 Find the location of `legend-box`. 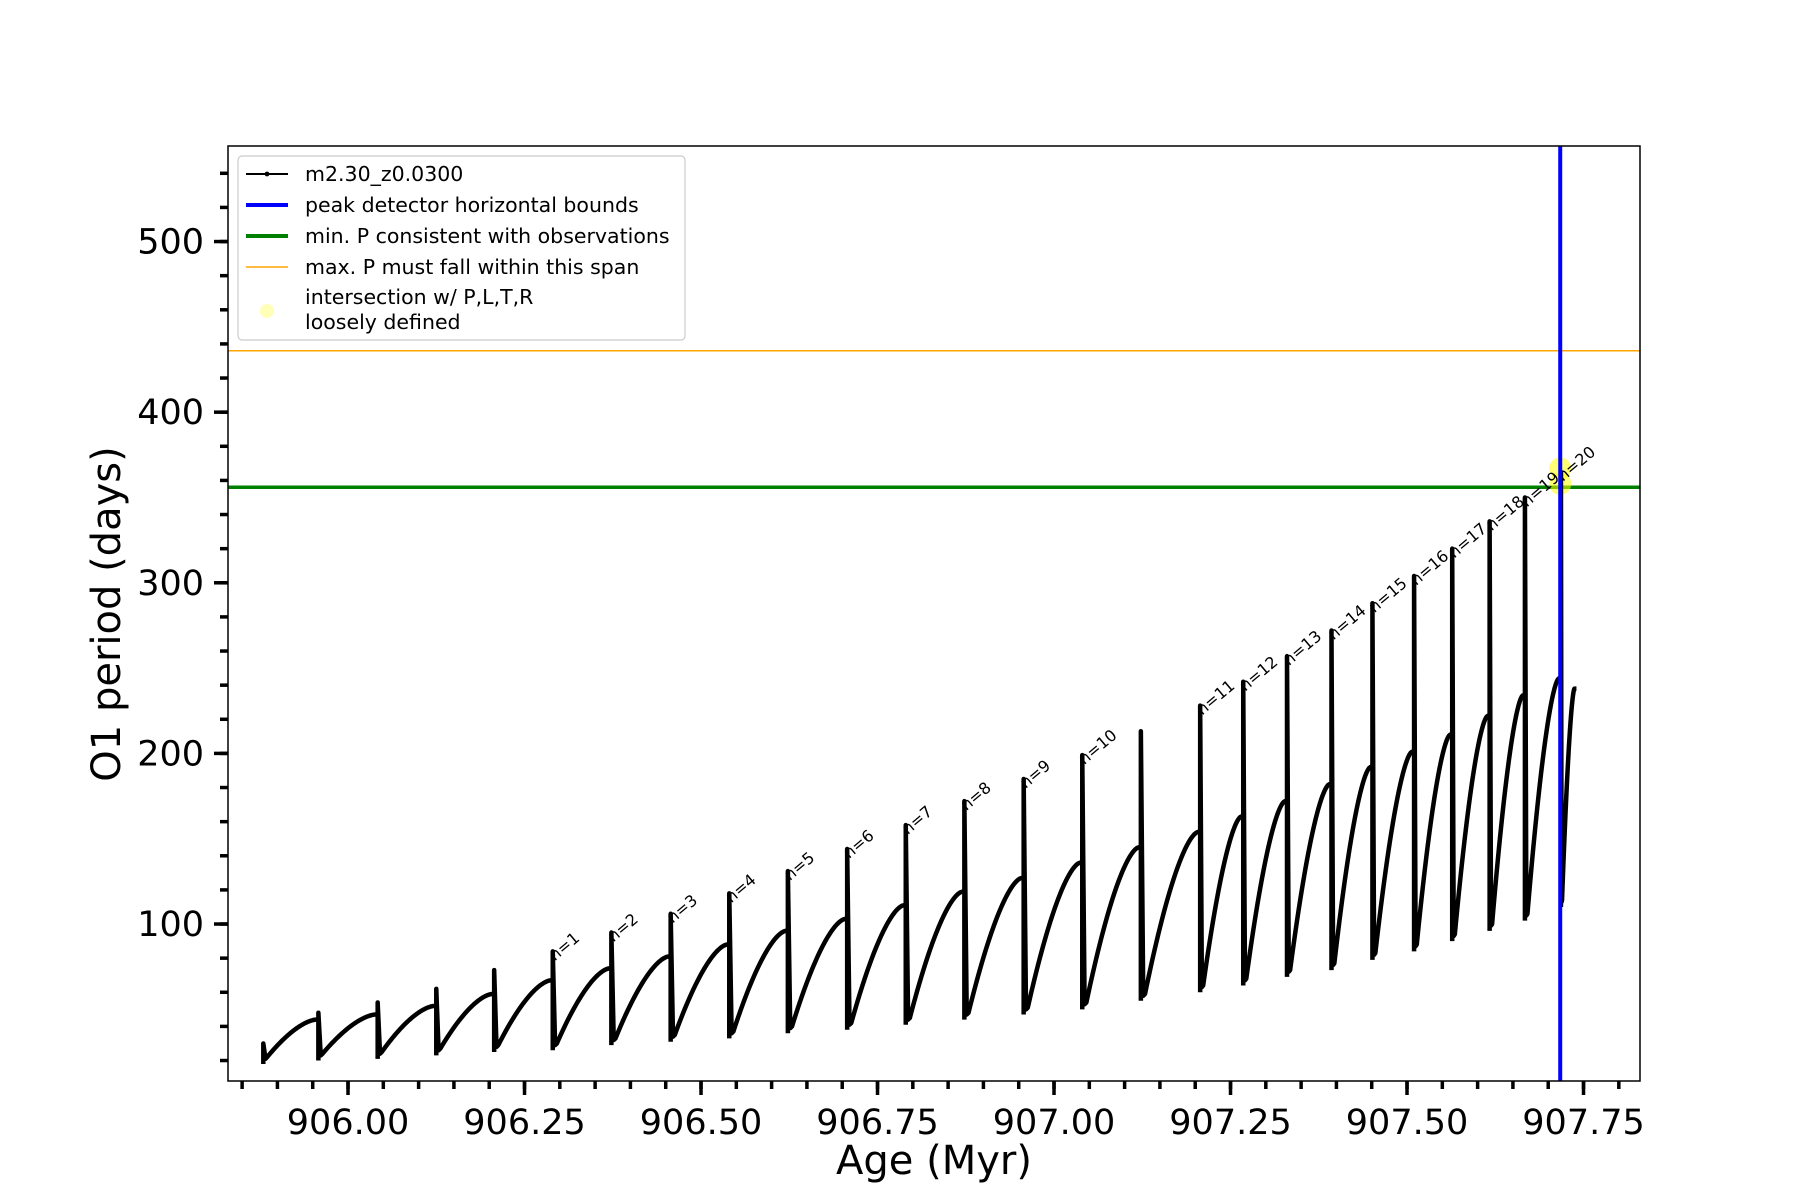

legend-box is located at coordinates (461, 248).